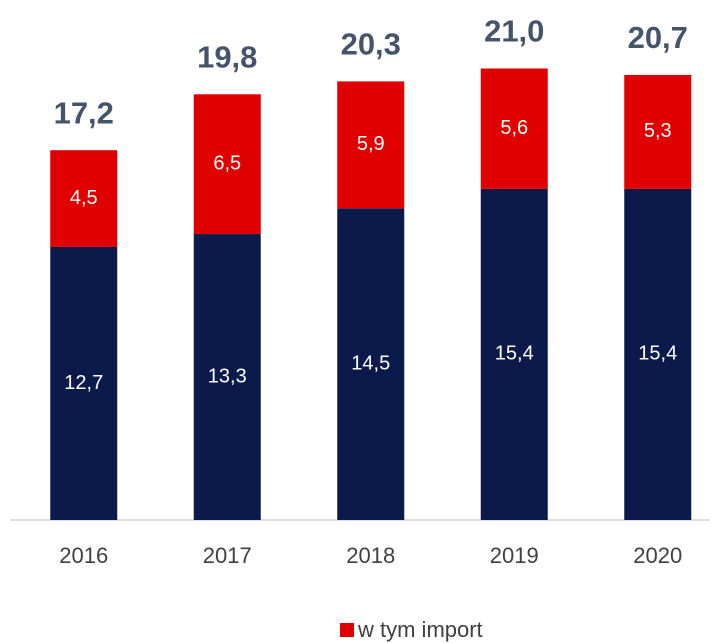  Describe the element at coordinates (347, 630) in the screenshot. I see `legend-swatch` at that location.